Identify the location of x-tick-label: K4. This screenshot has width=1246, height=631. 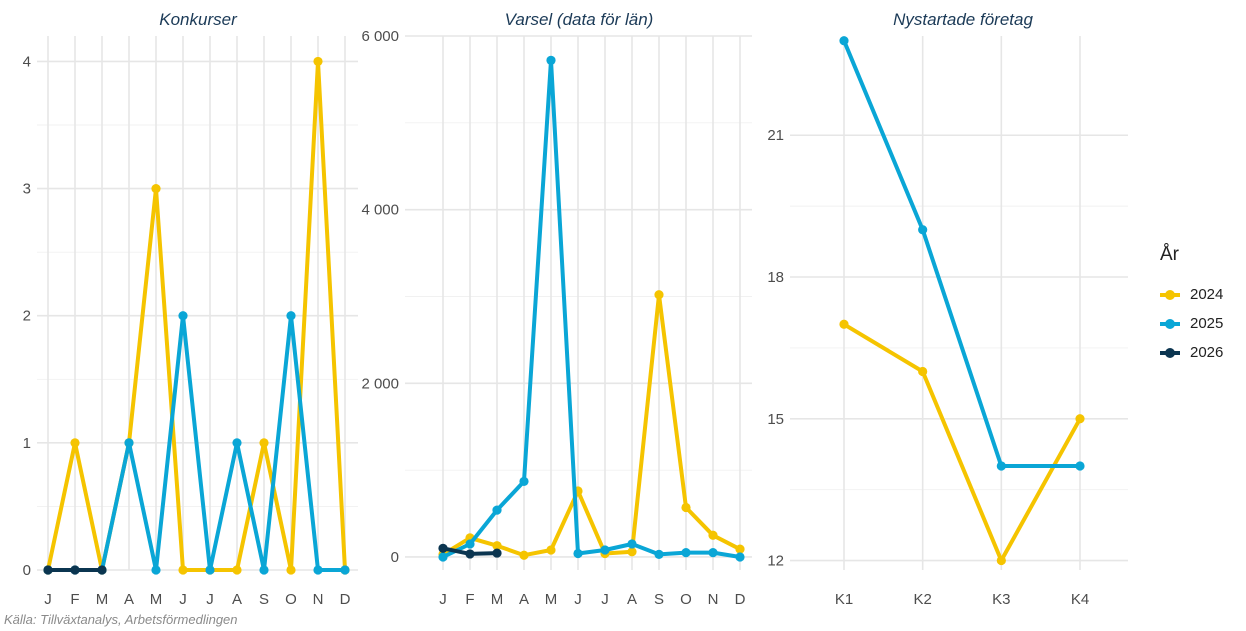
(1080, 599).